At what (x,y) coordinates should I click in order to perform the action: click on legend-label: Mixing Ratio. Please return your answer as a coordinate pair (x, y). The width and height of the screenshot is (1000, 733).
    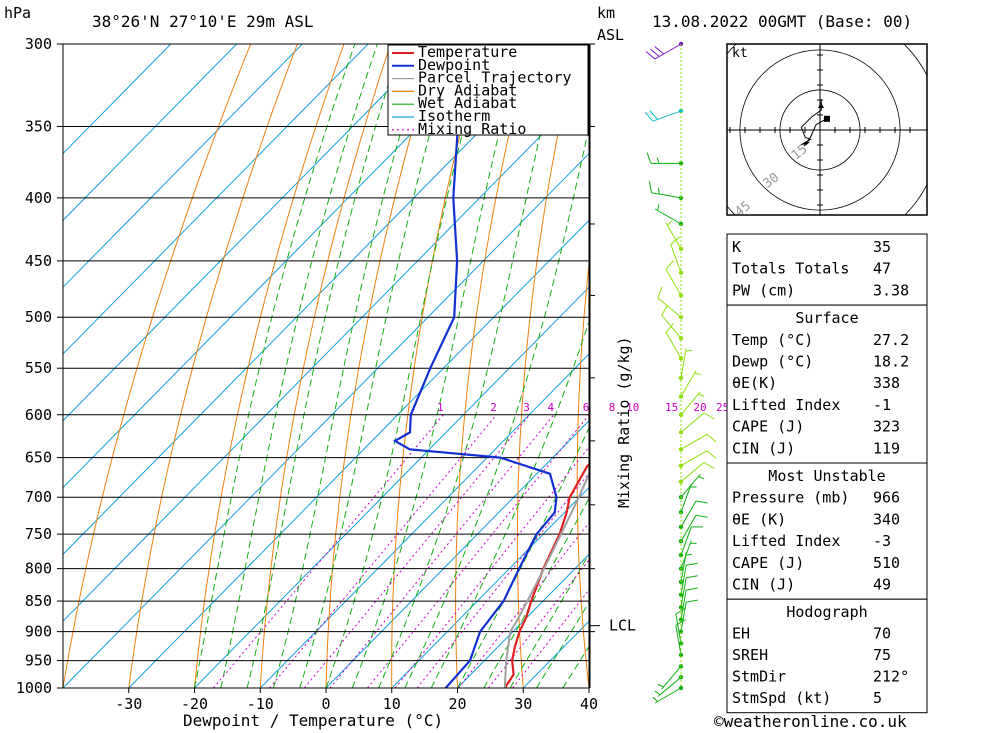
    Looking at the image, I should click on (472, 129).